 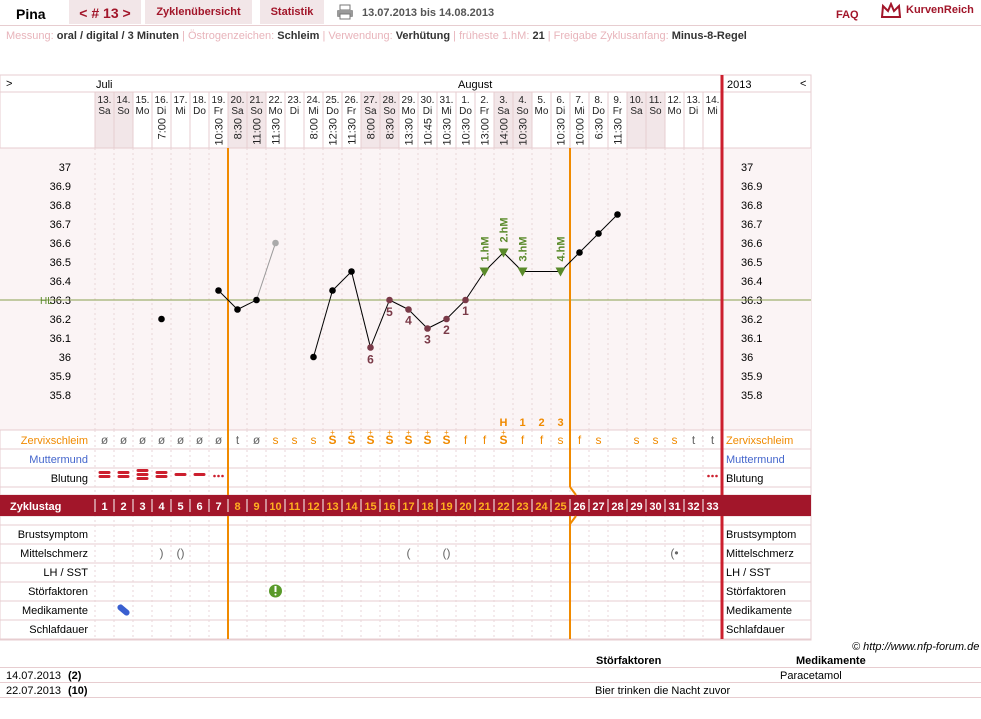 I want to click on y-tick-label: 36.1, so click(x=751, y=339).